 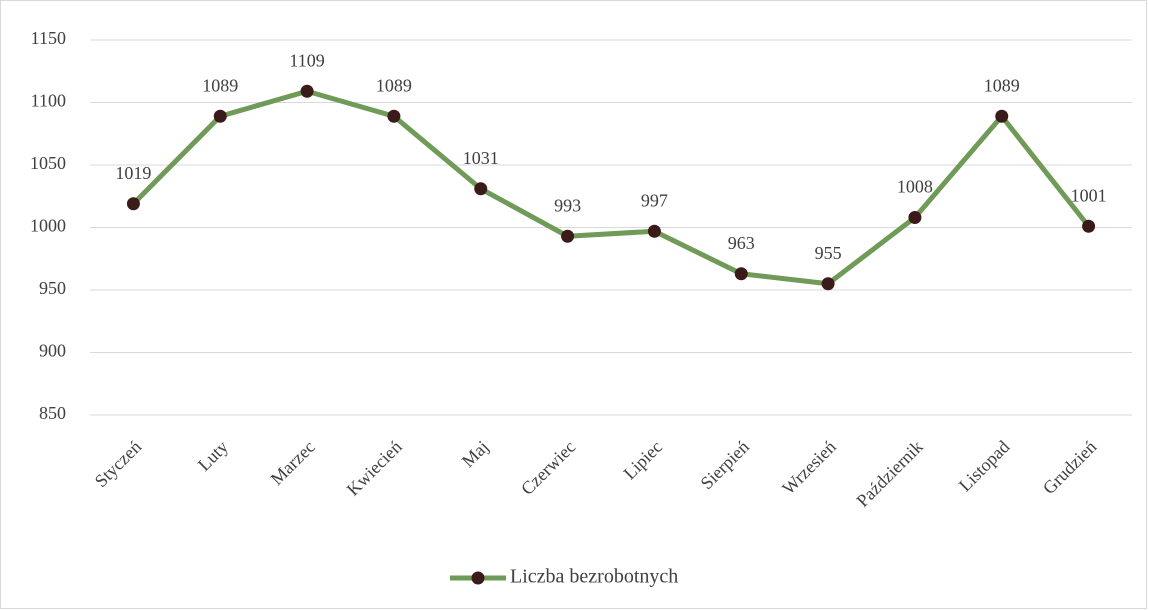 I want to click on data-label: 997, so click(x=654, y=200).